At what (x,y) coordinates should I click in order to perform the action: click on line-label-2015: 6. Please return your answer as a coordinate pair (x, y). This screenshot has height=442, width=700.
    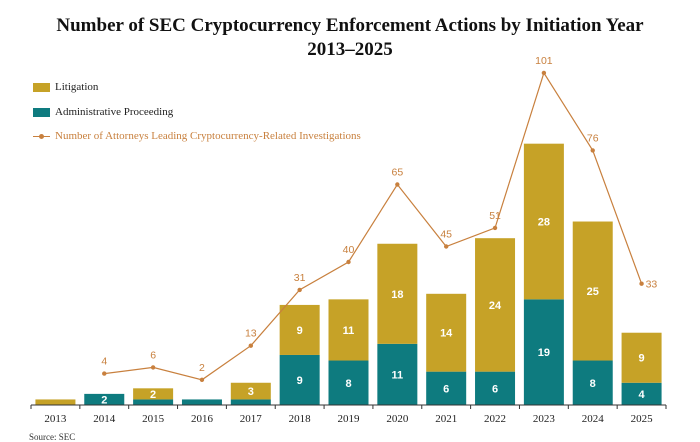
    Looking at the image, I should click on (153, 355).